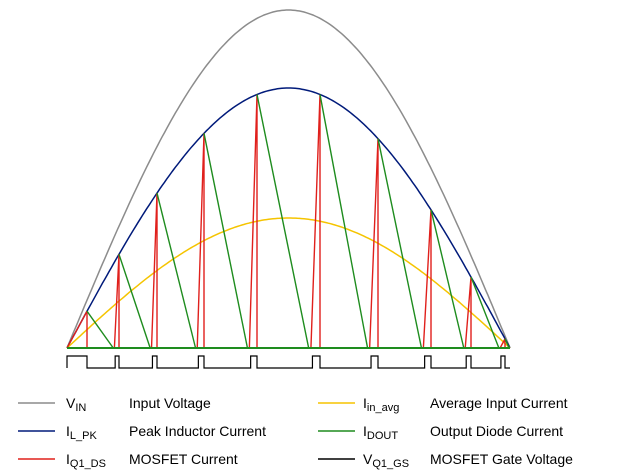  I want to click on legend-symbol: IL_PK, so click(81, 432).